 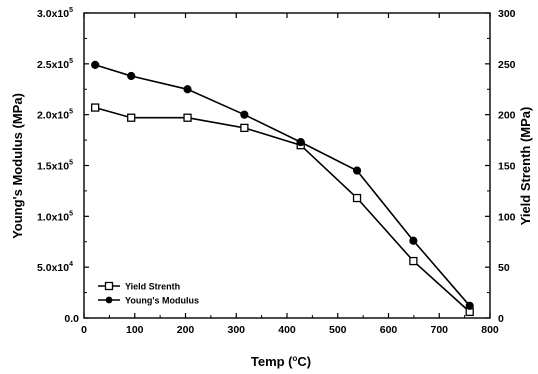 I want to click on y-left-tick-label: 3.0x10⁵, so click(x=55, y=13).